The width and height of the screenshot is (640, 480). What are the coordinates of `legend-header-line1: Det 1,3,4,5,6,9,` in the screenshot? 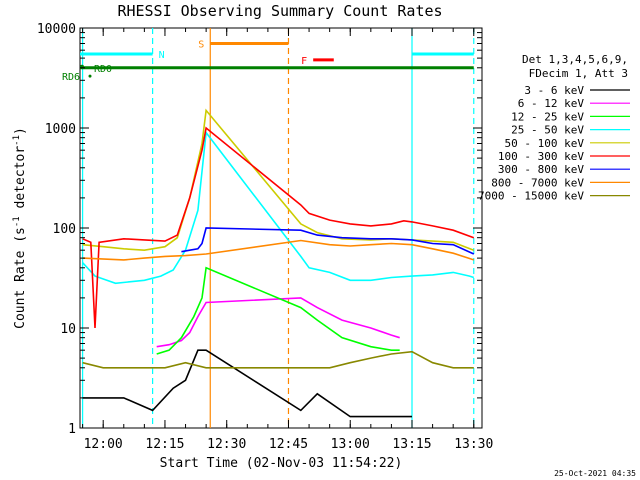 It's located at (575, 59).